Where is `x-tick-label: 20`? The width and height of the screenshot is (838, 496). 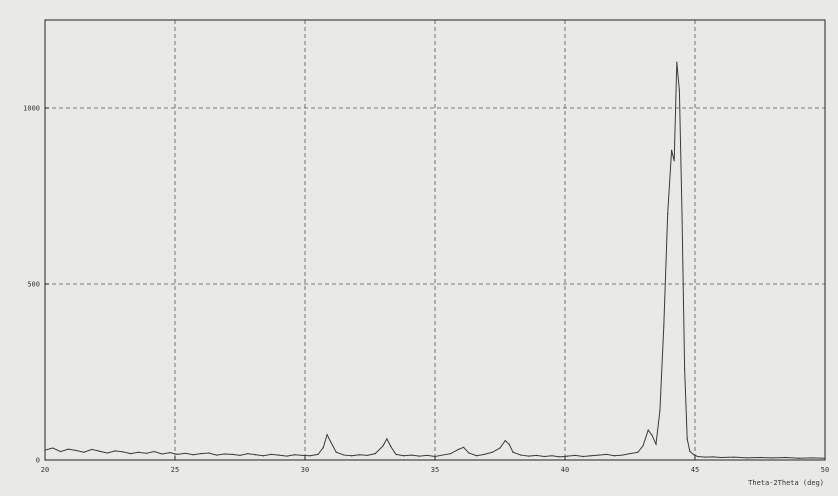
x-tick-label: 20 is located at coordinates (45, 470).